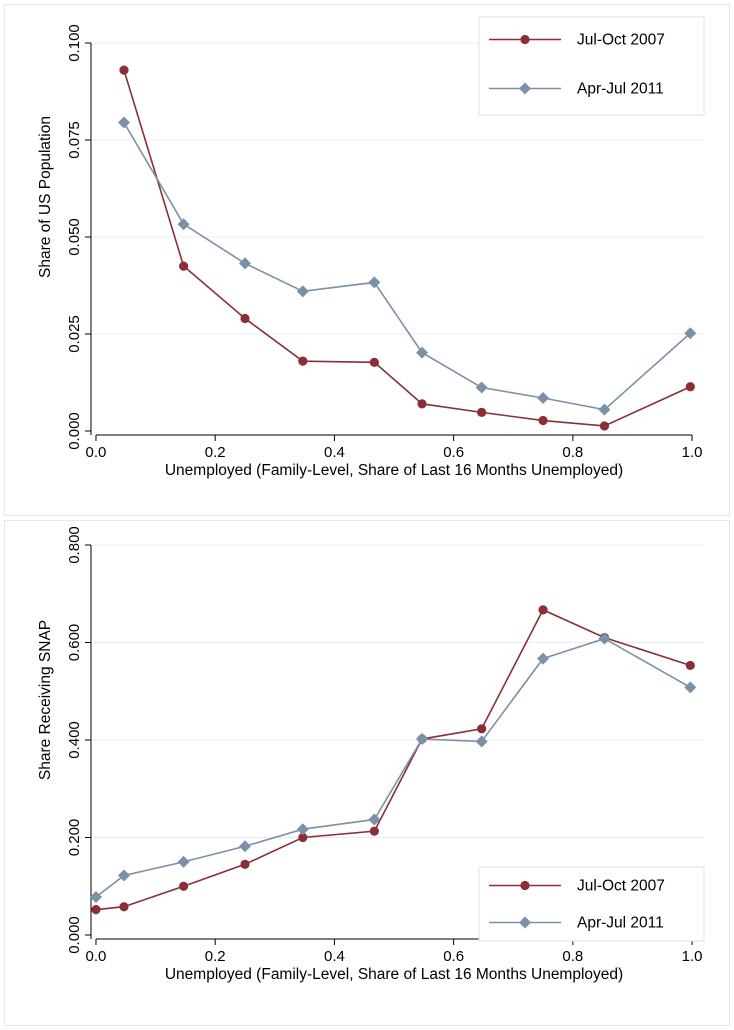  What do you see at coordinates (45, 197) in the screenshot?
I see `y-axis-title: Share of US Population` at bounding box center [45, 197].